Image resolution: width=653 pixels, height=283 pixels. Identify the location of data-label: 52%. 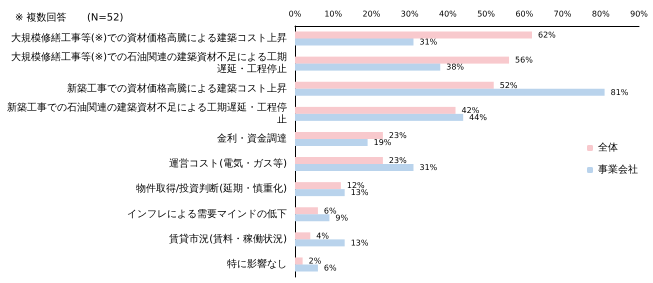
(509, 85).